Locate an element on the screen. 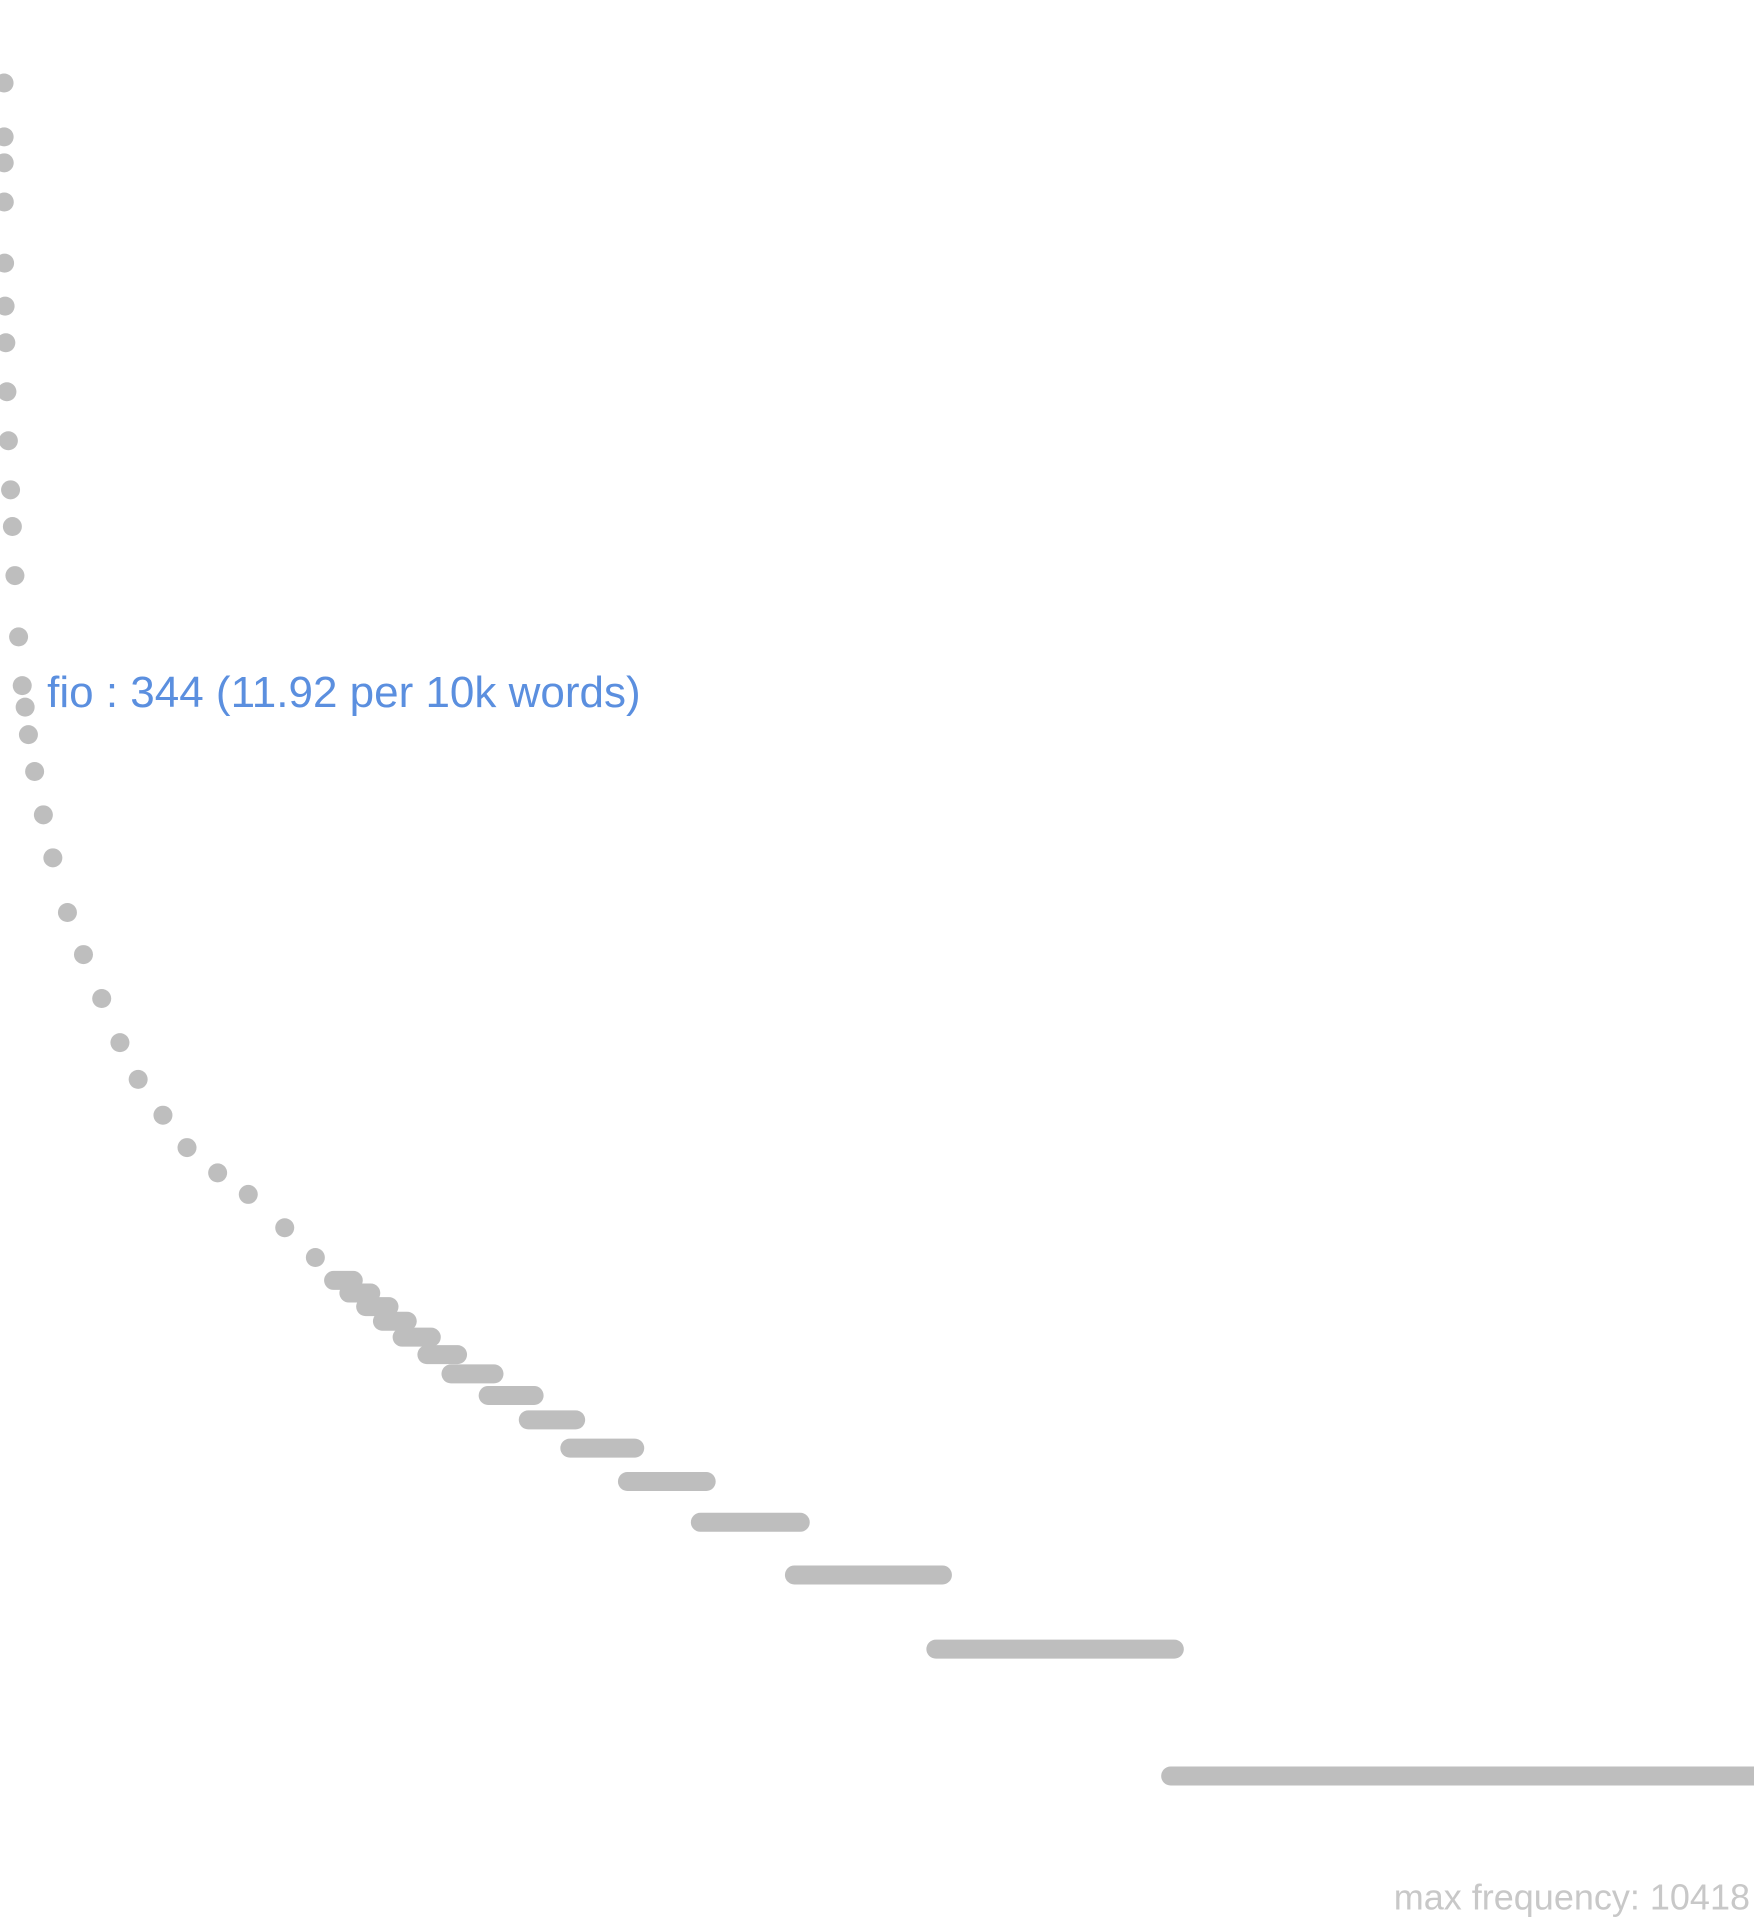  word-annotation: fio : 344 (11.92 per 10k words) is located at coordinates (344, 692).